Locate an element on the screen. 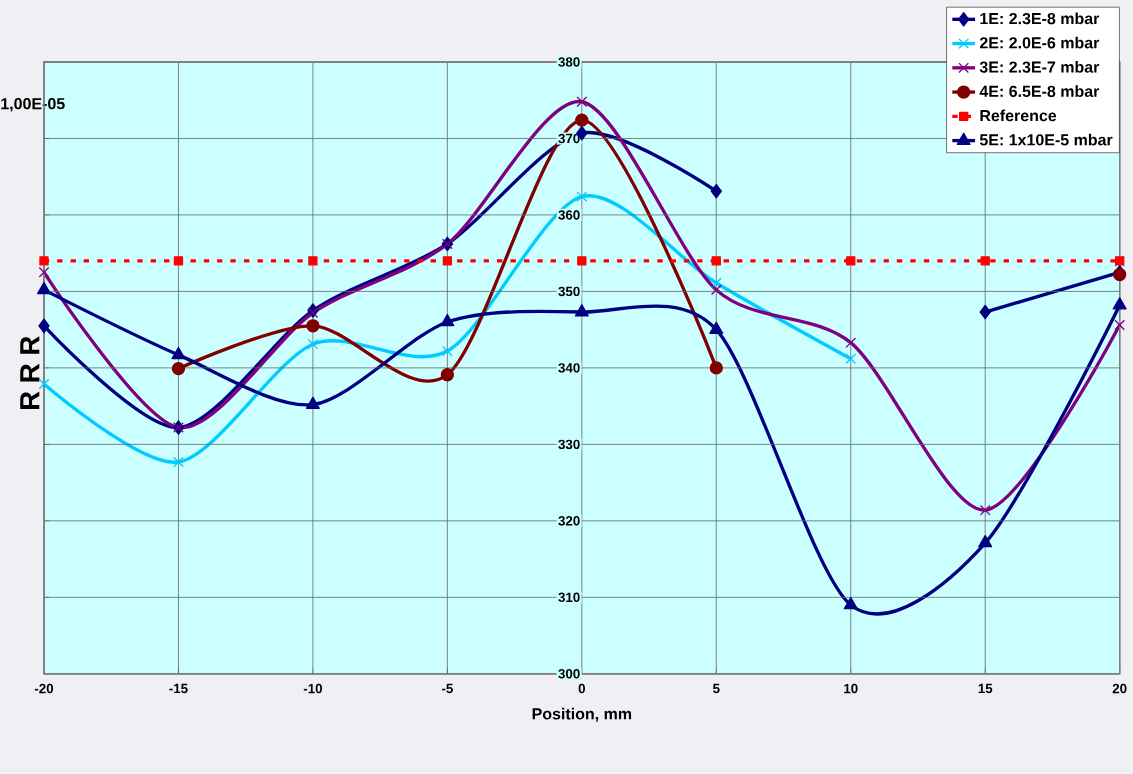 This screenshot has width=1133, height=774. x-tick-label: -15 is located at coordinates (178, 688).